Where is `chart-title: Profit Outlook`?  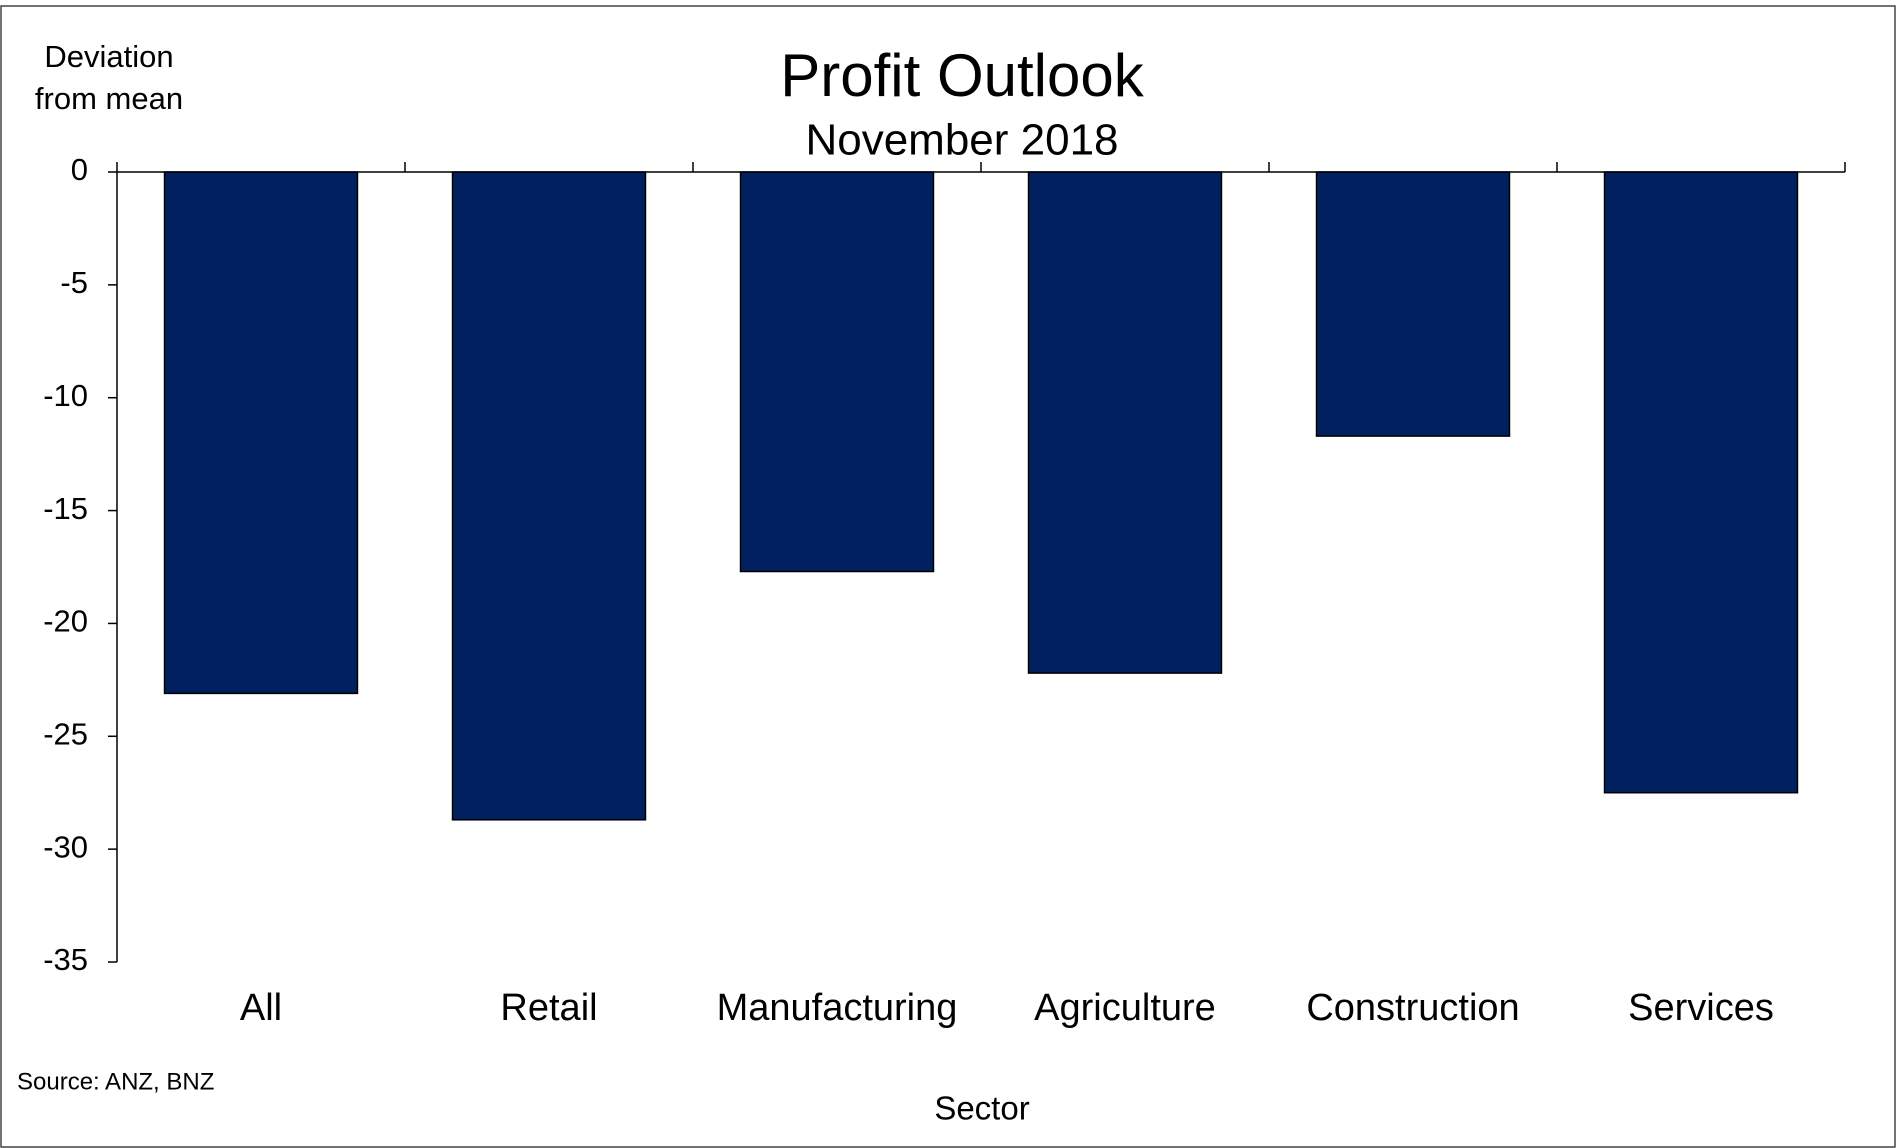
chart-title: Profit Outlook is located at coordinates (962, 75).